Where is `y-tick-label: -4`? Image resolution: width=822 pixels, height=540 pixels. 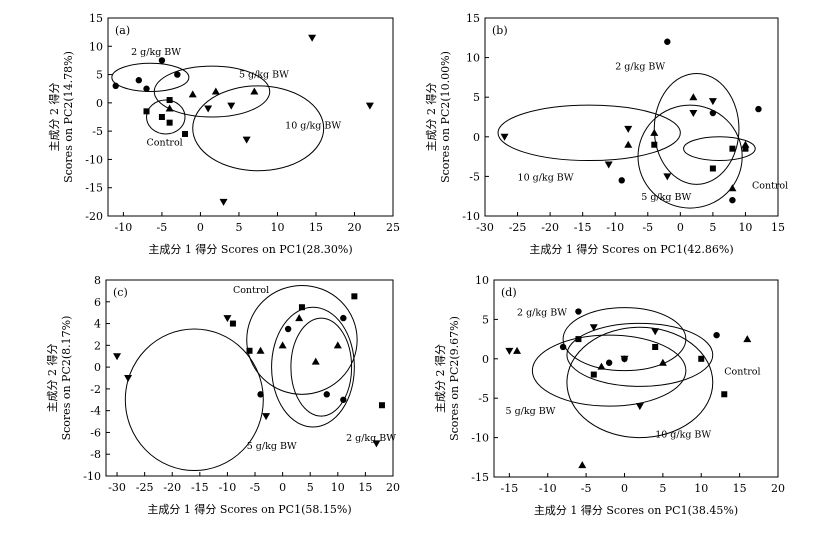 y-tick-label: -4 is located at coordinates (95, 411).